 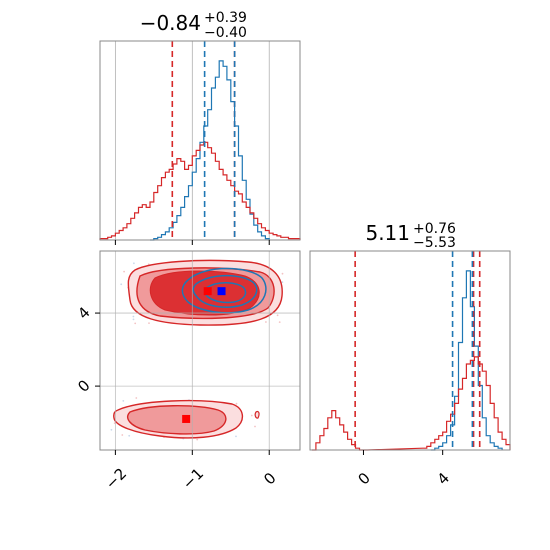 I want to click on title-2-main: 5.11, so click(x=387, y=233).